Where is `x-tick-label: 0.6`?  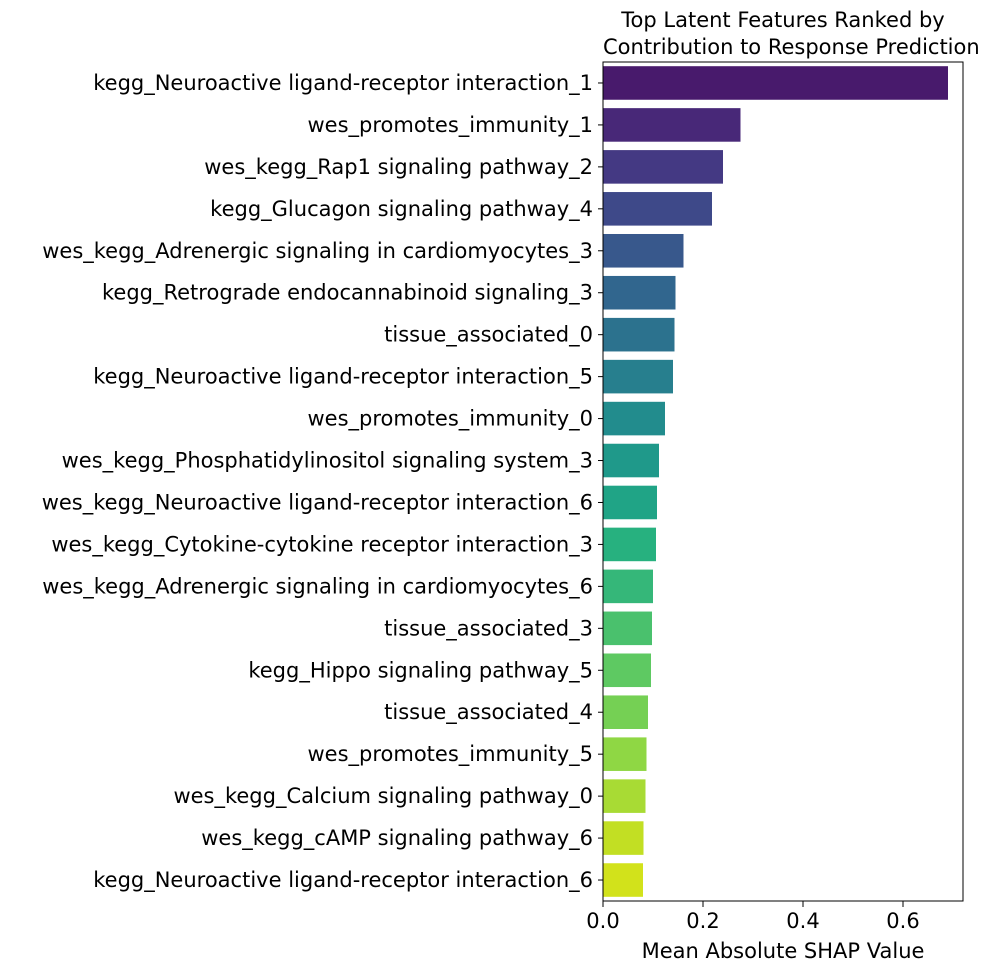
x-tick-label: 0.6 is located at coordinates (902, 921).